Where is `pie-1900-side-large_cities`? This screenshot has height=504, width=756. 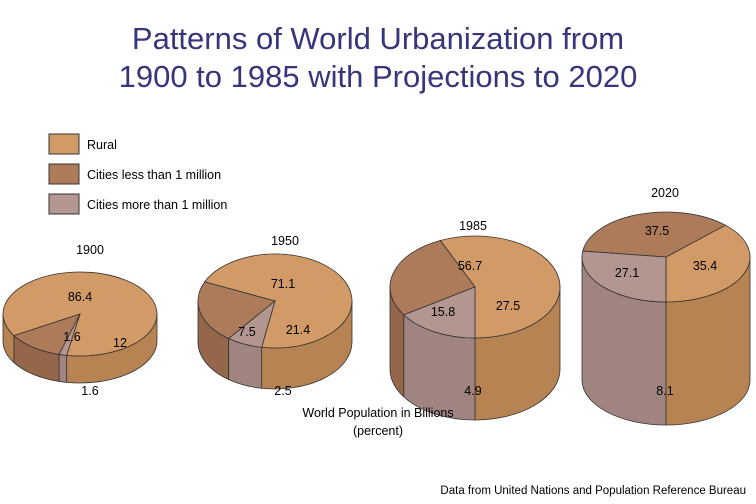 pie-1900-side-large_cities is located at coordinates (63, 368).